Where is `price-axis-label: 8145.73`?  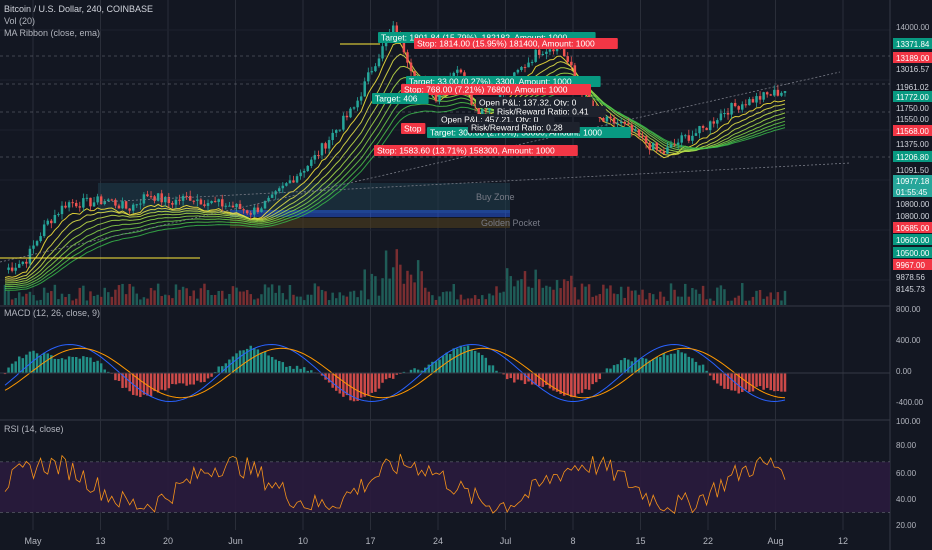 price-axis-label: 8145.73 is located at coordinates (910, 289).